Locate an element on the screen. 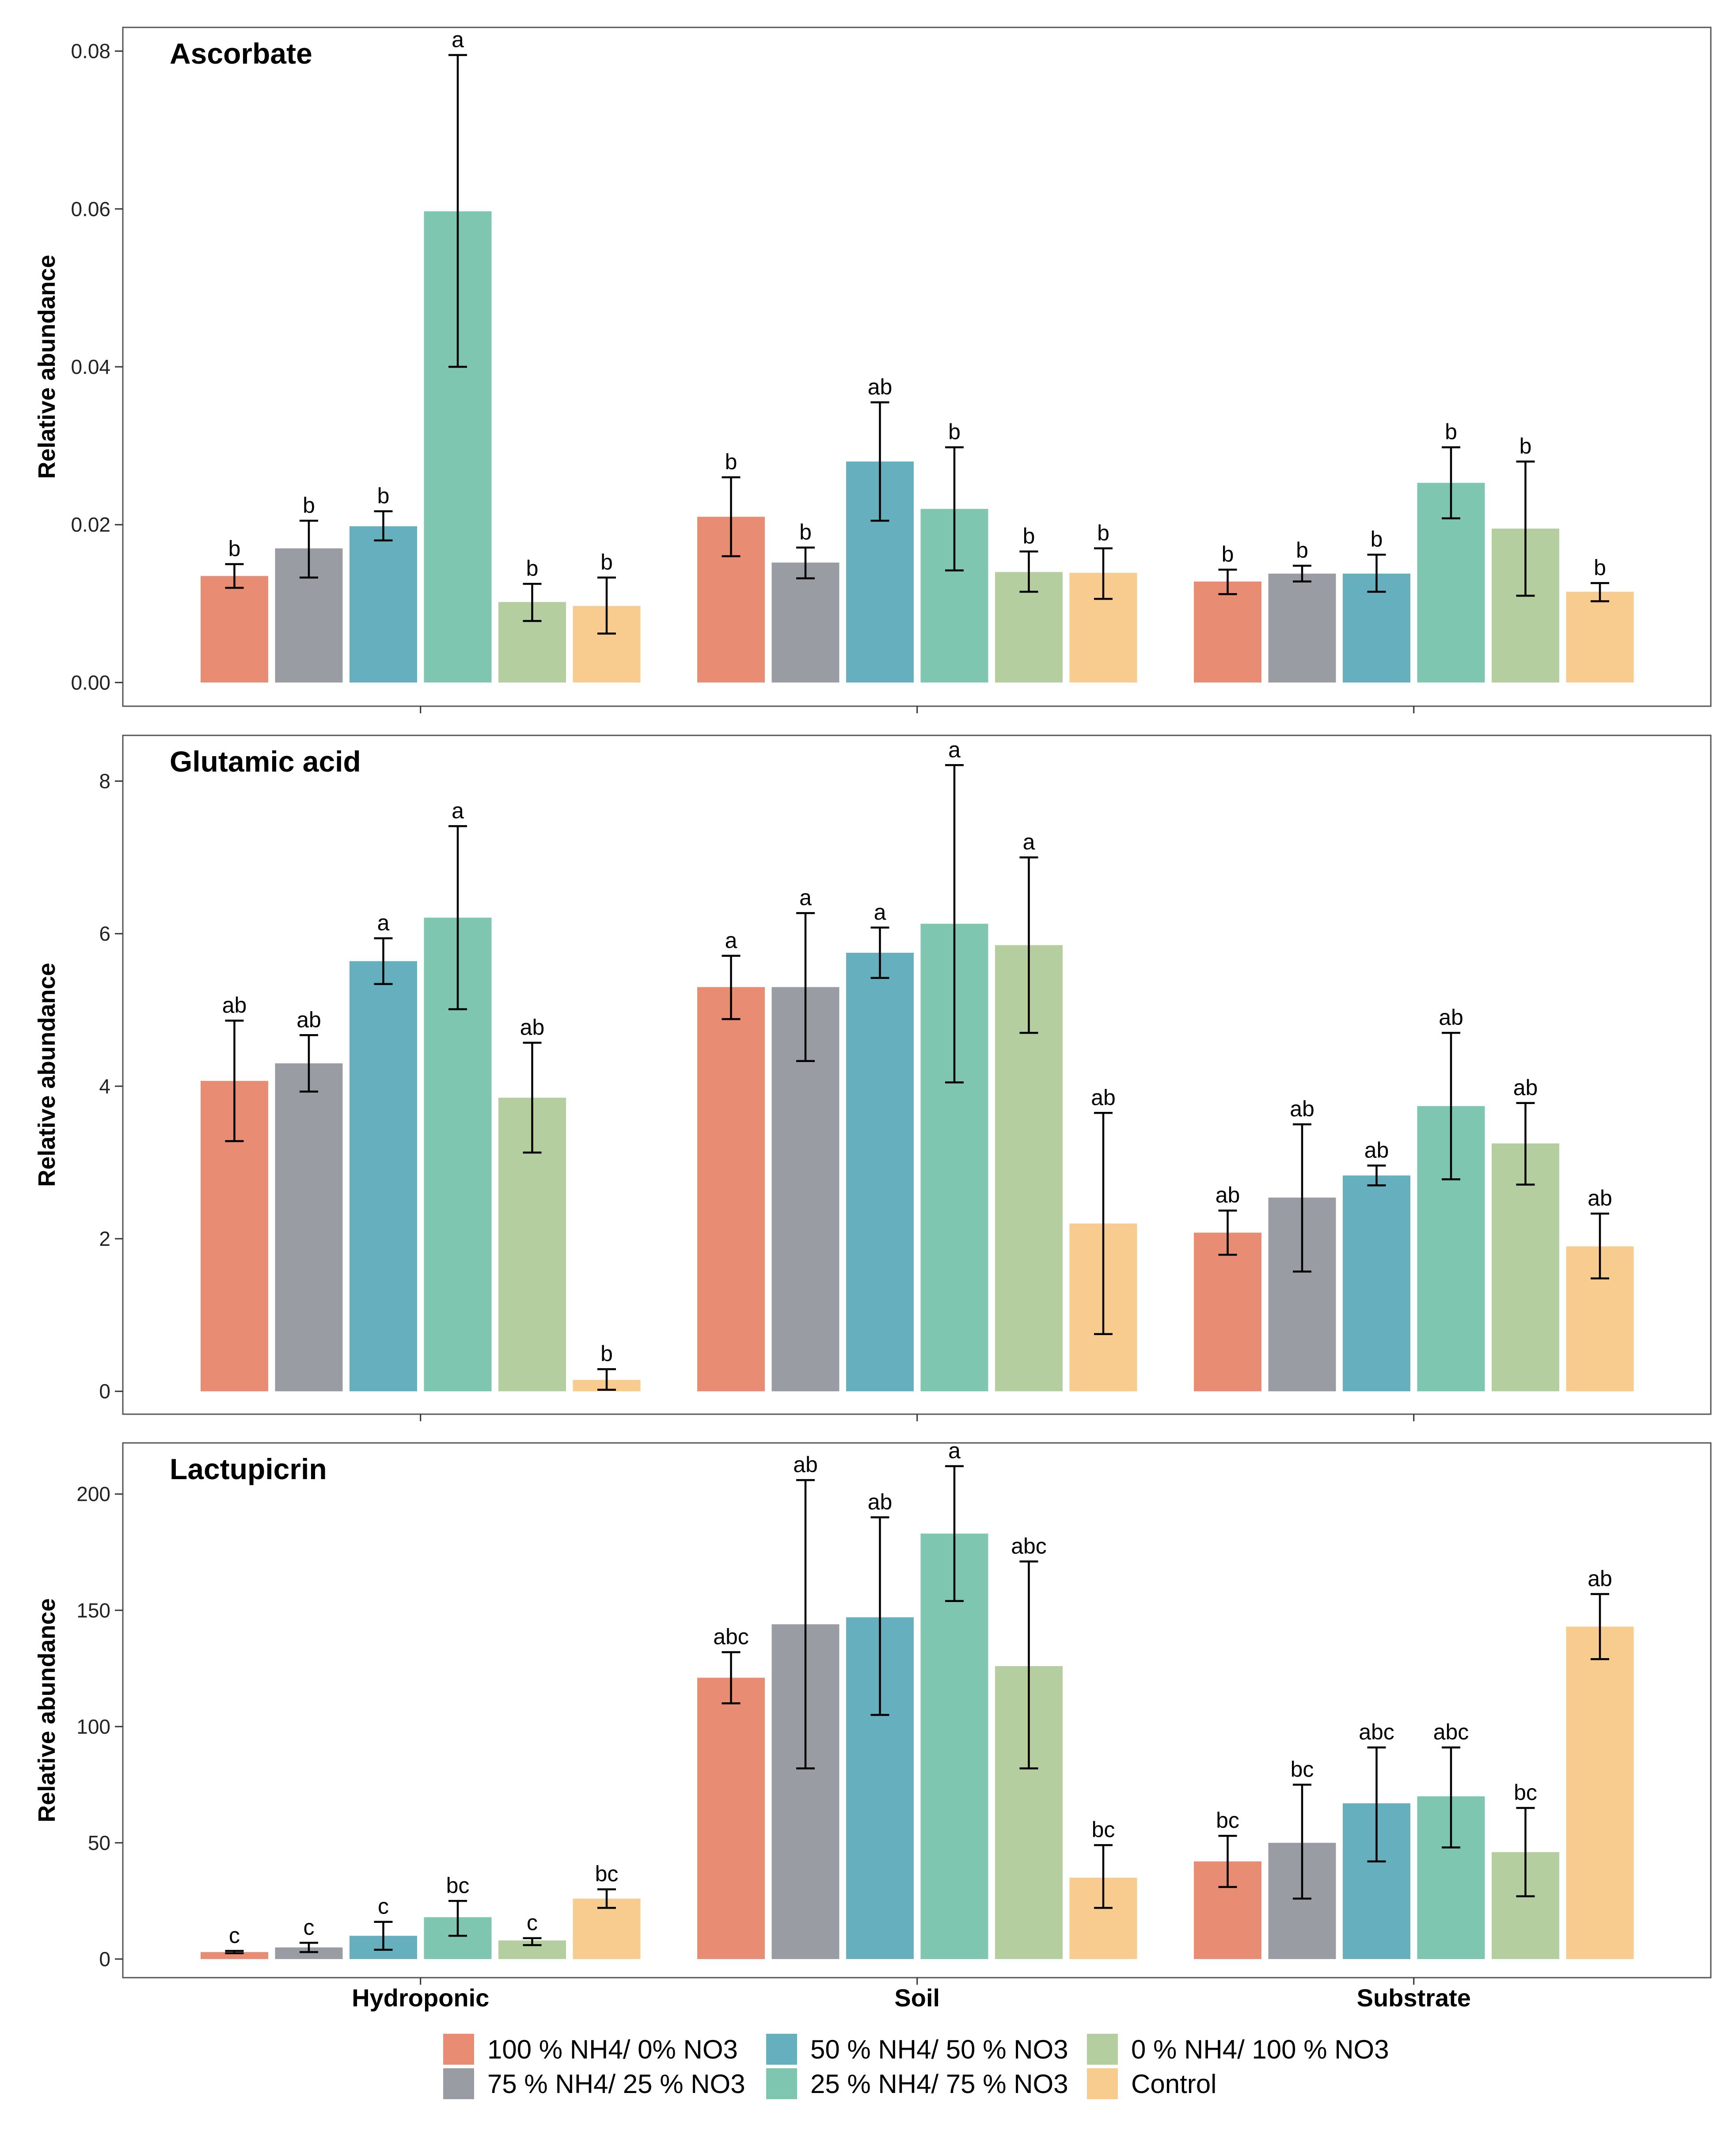 The width and height of the screenshot is (1736, 2131). sig-label-lactupicrin-hydroponic-s1: c is located at coordinates (234, 1935).